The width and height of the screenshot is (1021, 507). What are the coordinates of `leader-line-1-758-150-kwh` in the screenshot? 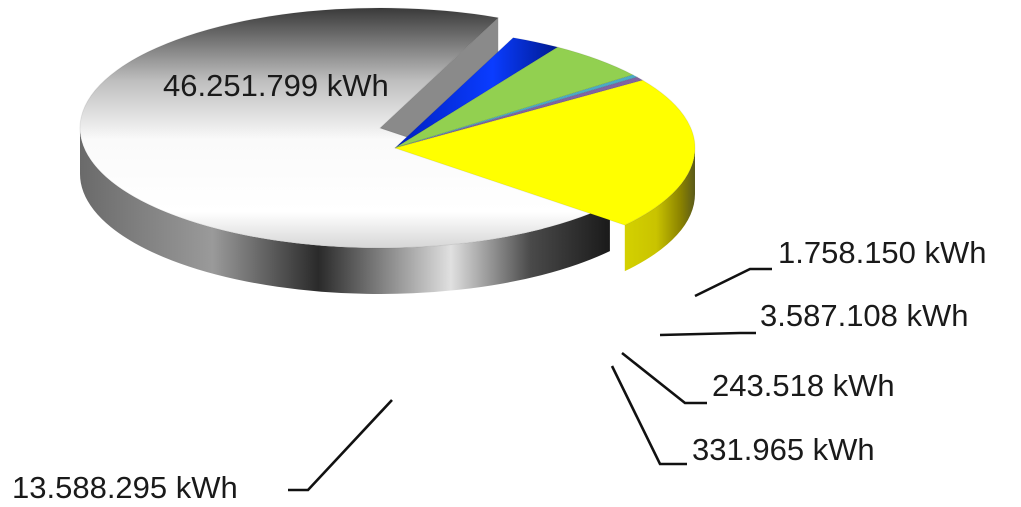 It's located at (733, 282).